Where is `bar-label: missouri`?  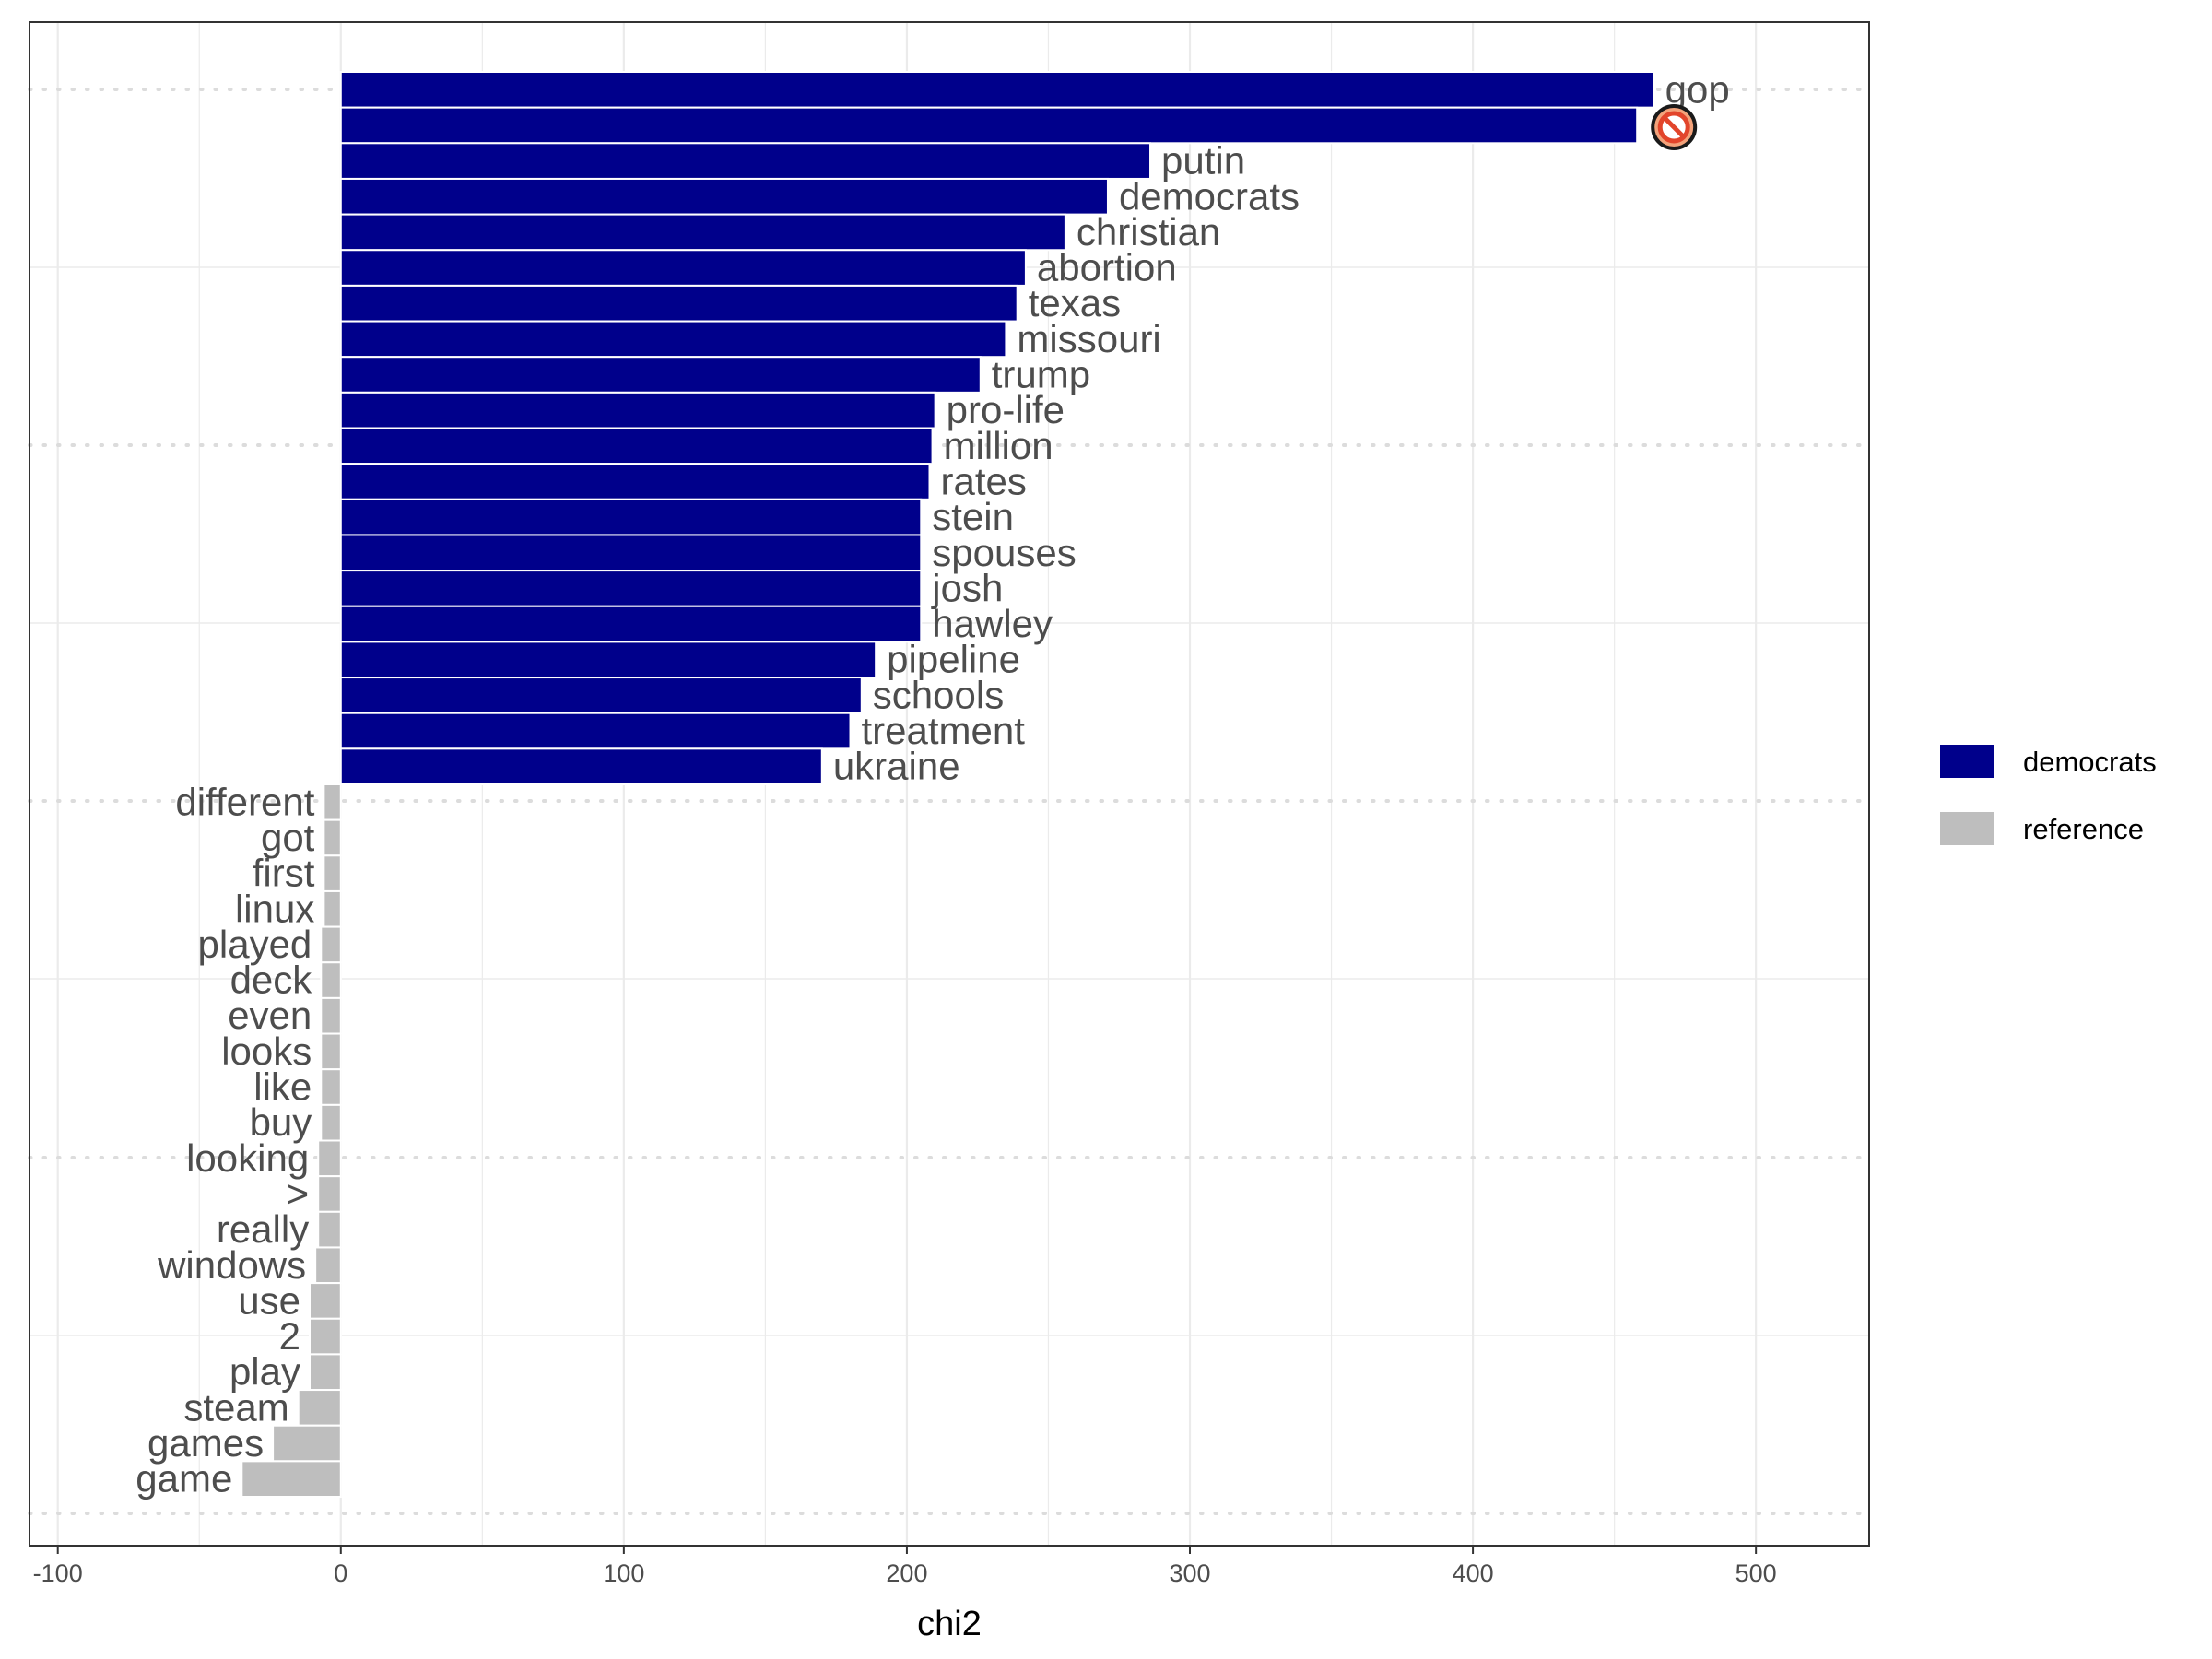 bar-label: missouri is located at coordinates (1088, 338).